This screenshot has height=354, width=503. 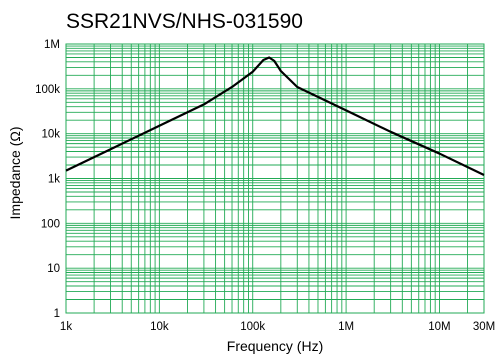 What do you see at coordinates (346, 327) in the screenshot?
I see `x-tick-label: 1M` at bounding box center [346, 327].